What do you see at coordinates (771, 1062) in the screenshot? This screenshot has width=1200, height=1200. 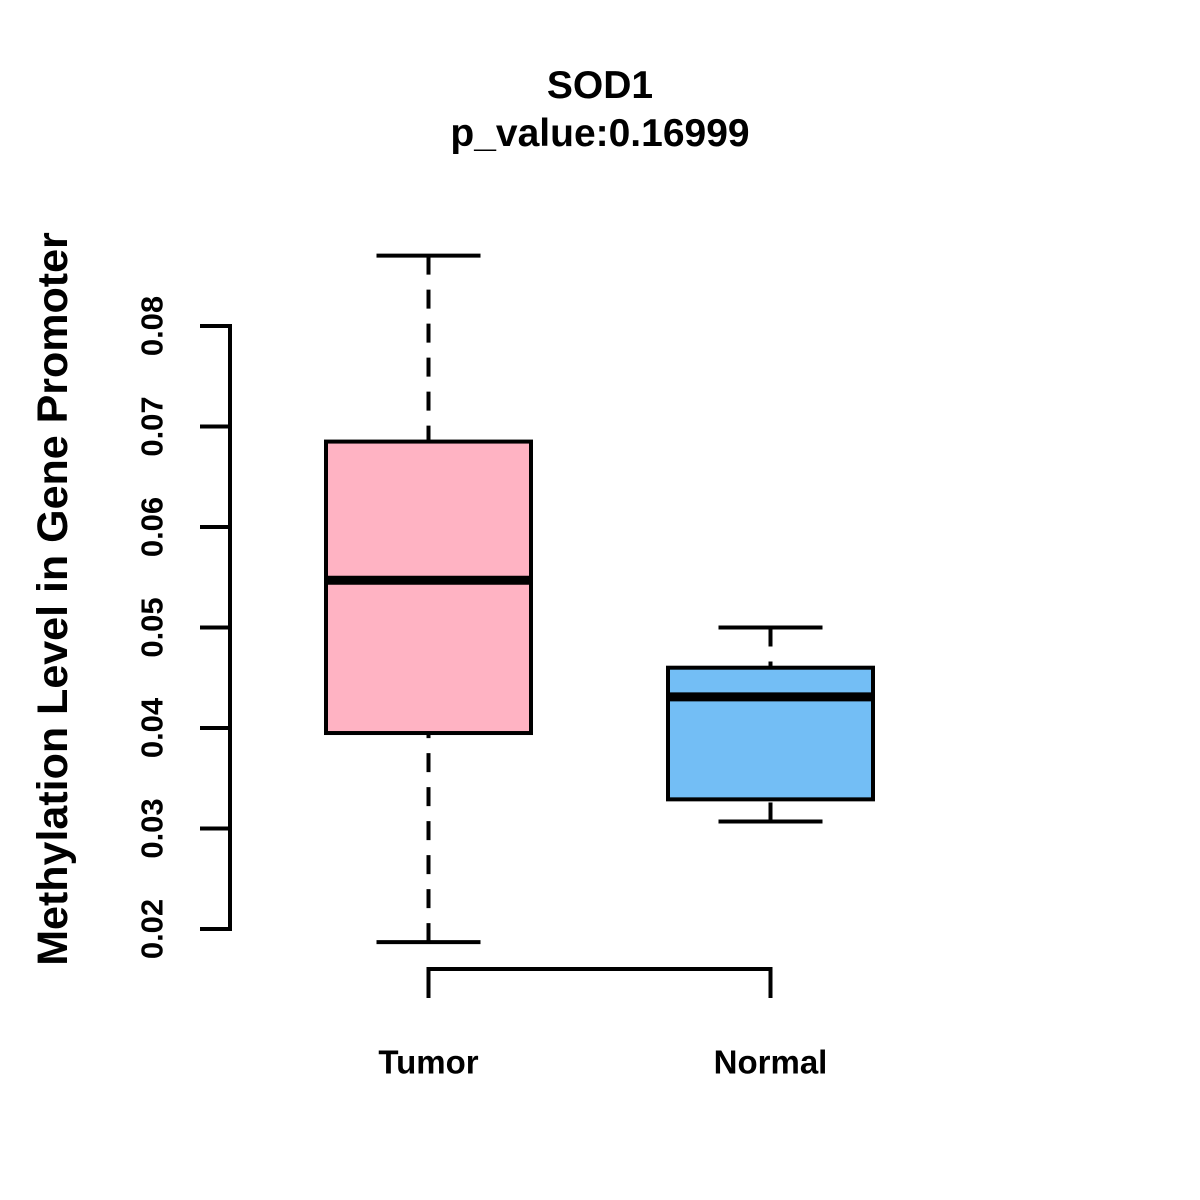 I see `x-category-label-normal: Normal` at bounding box center [771, 1062].